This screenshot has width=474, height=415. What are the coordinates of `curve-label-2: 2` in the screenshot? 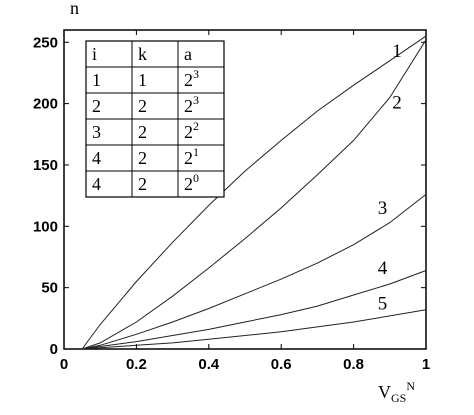 It's located at (397, 103).